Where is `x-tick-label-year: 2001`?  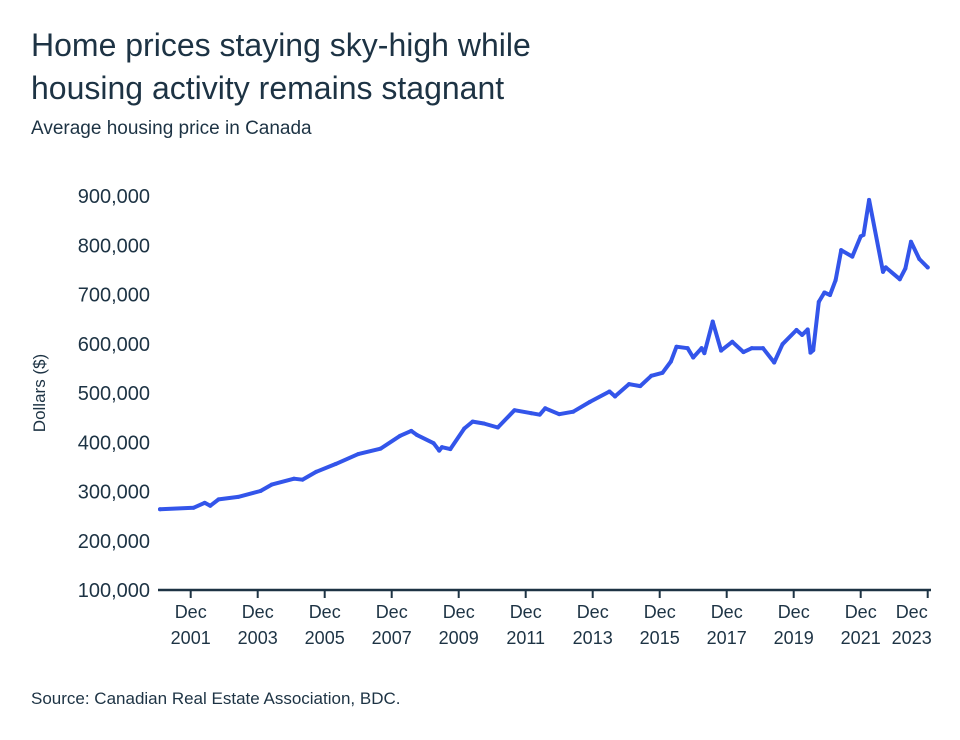
x-tick-label-year: 2001 is located at coordinates (191, 638).